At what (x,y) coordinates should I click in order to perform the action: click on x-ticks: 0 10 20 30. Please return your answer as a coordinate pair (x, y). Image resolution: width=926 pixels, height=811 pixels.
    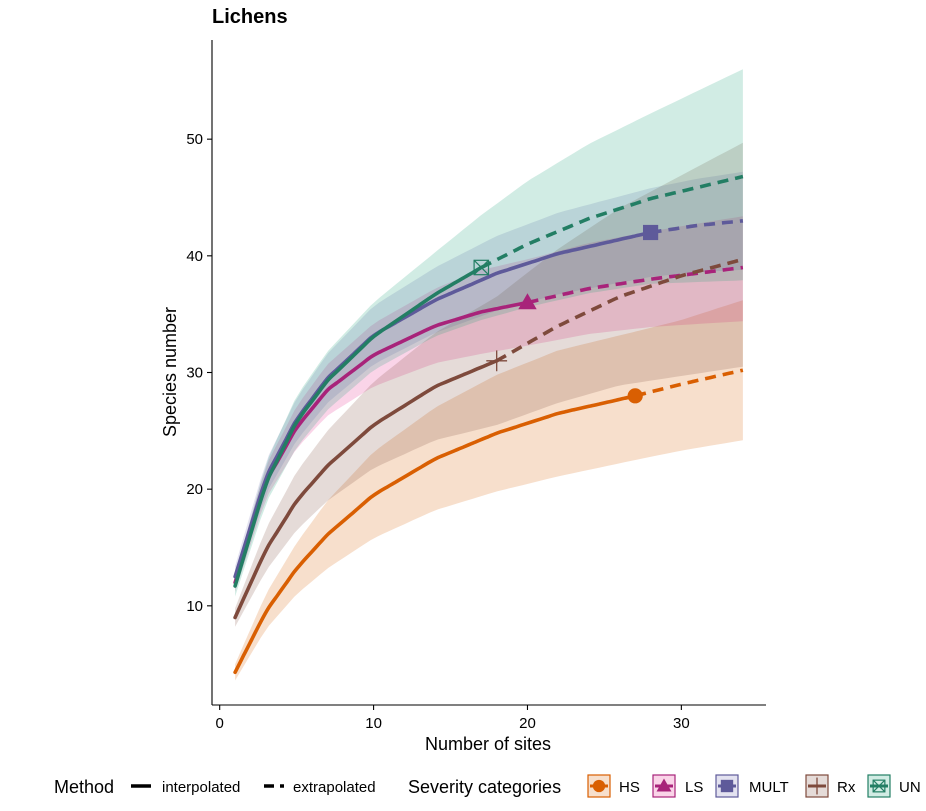
    Looking at the image, I should click on (453, 718).